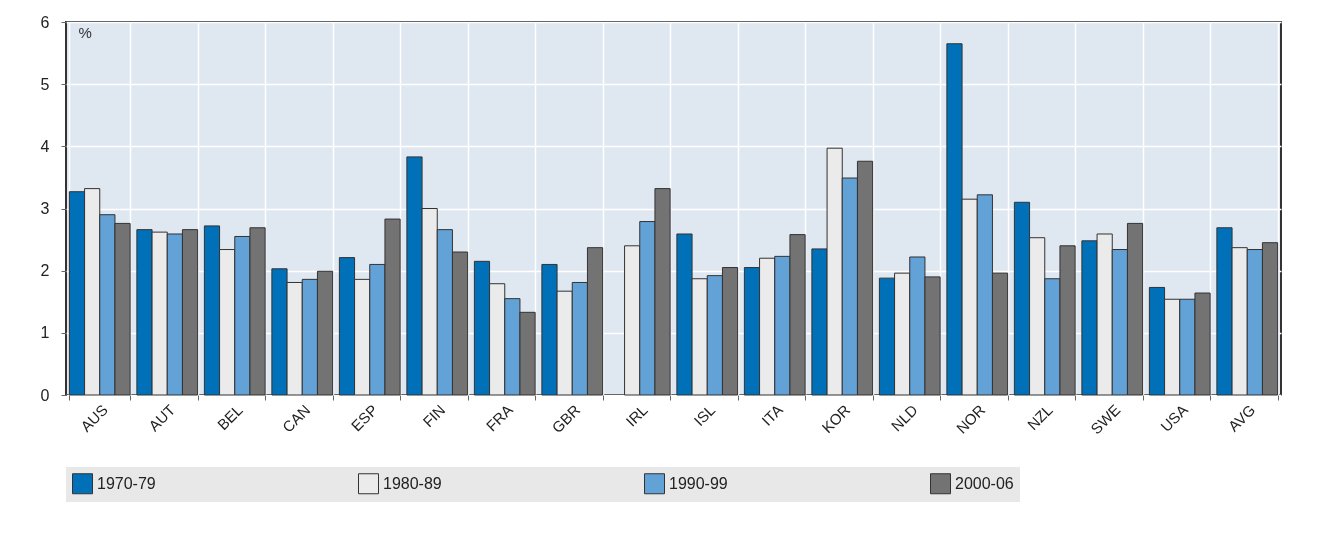 The width and height of the screenshot is (1322, 537). What do you see at coordinates (984, 483) in the screenshot?
I see `legend-label: 2000-06` at bounding box center [984, 483].